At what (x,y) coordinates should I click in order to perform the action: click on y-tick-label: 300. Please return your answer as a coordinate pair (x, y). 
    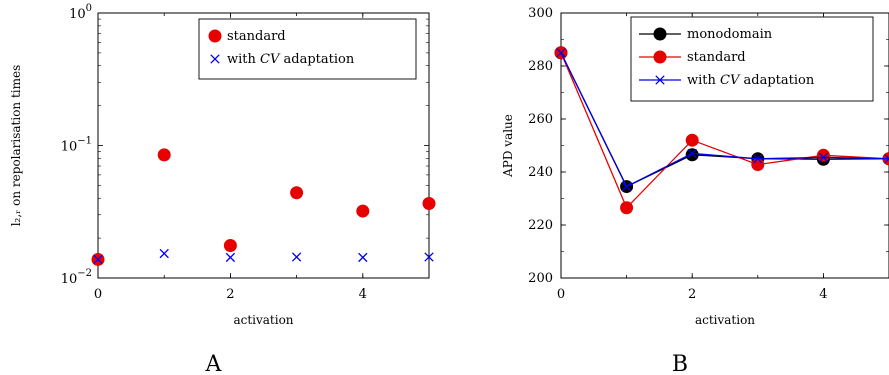
    Looking at the image, I should click on (540, 13).